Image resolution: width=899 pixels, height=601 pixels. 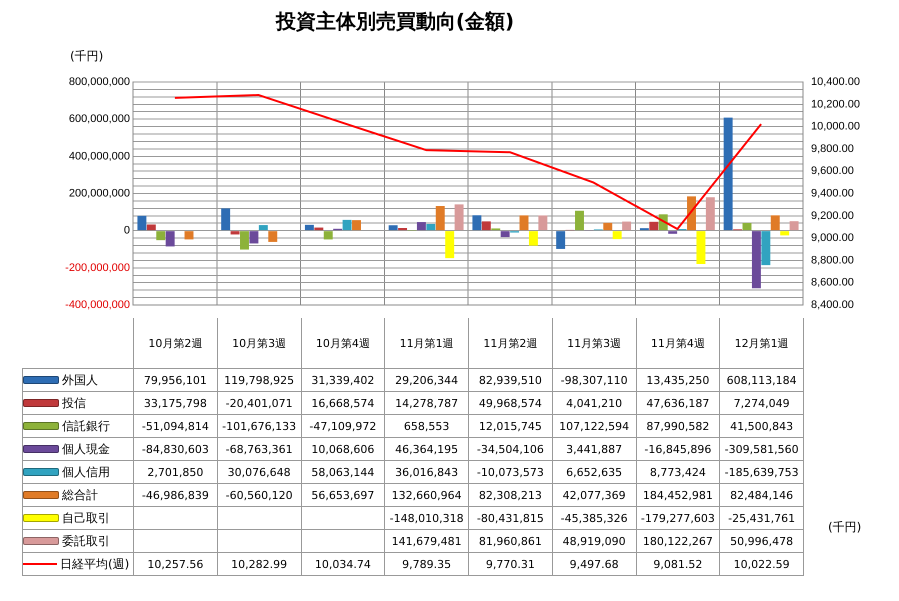 What do you see at coordinates (426, 426) in the screenshot?
I see `data-label: 658,553` at bounding box center [426, 426].